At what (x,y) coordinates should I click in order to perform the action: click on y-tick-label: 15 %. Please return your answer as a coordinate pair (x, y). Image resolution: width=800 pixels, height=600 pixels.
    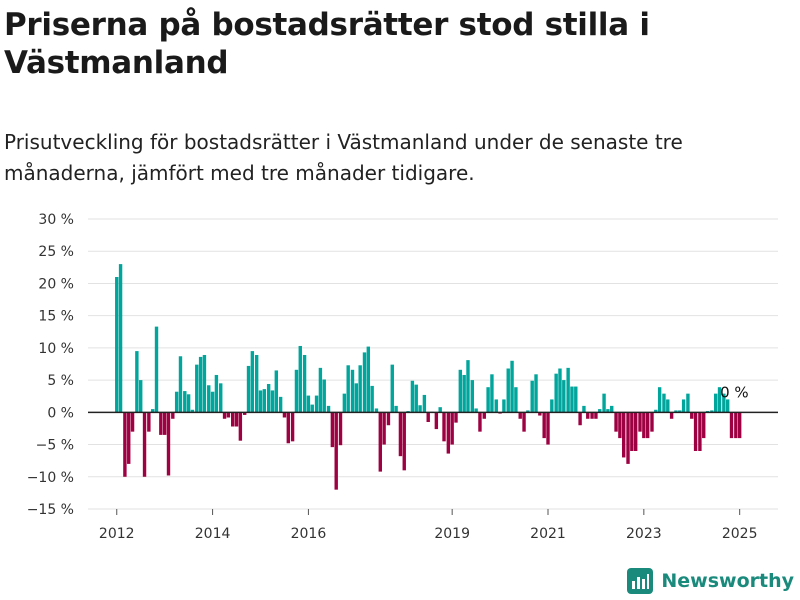
    Looking at the image, I should click on (56, 317).